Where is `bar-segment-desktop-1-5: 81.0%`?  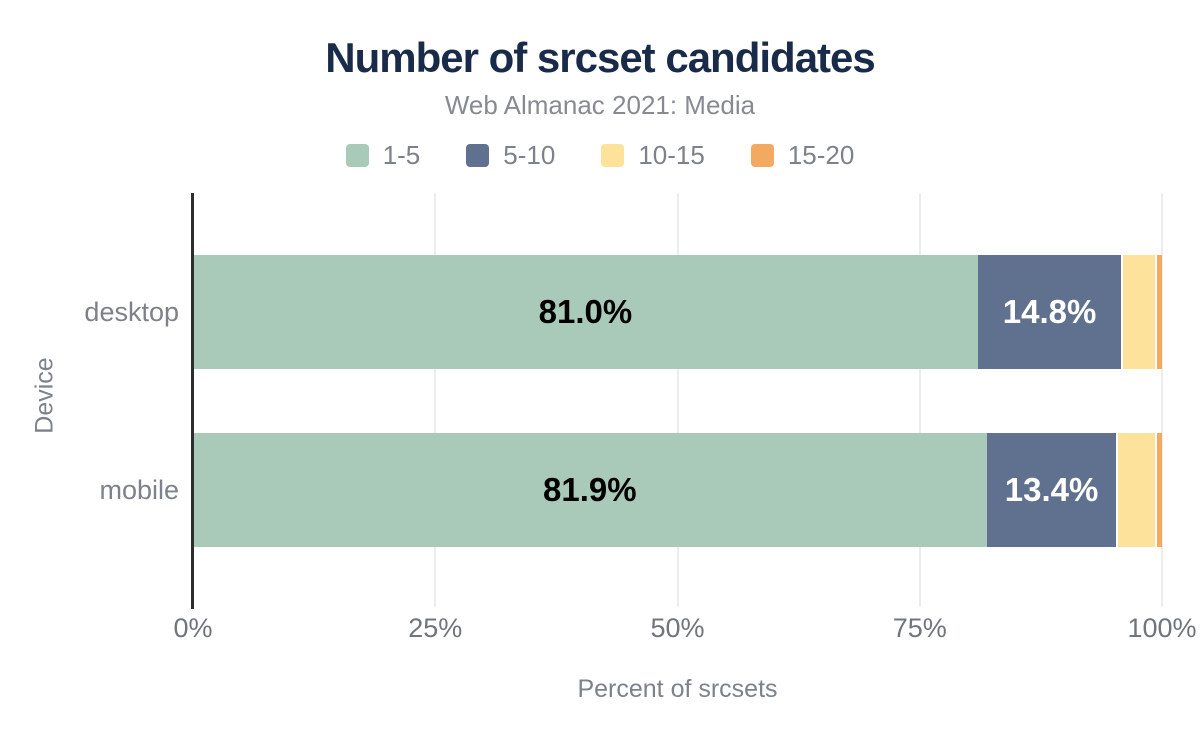
bar-segment-desktop-1-5: 81.0% is located at coordinates (585, 312).